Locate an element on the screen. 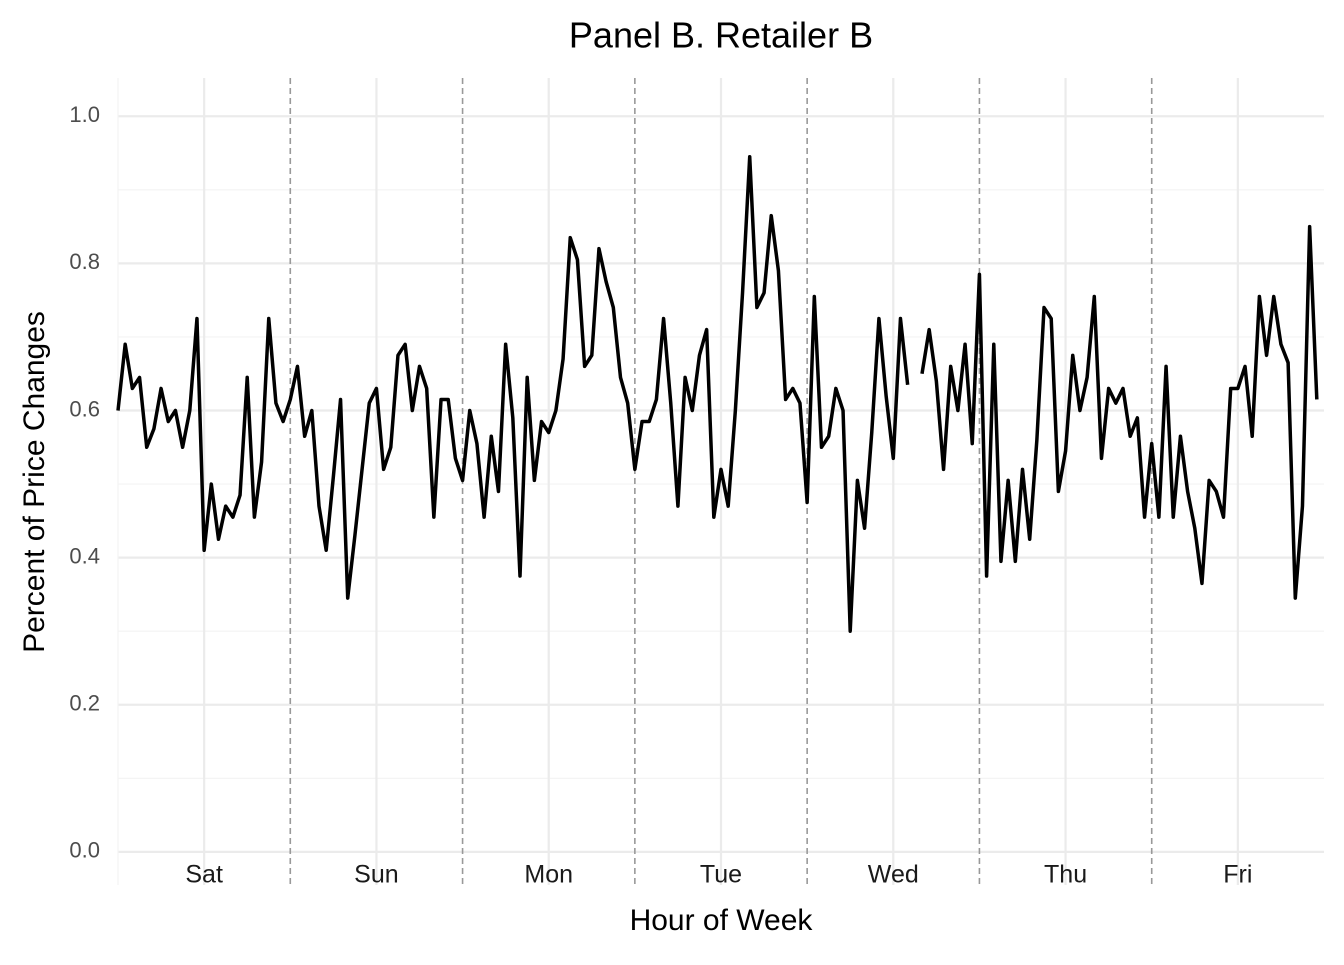  y-tick-label: 0.8 is located at coordinates (84, 261).